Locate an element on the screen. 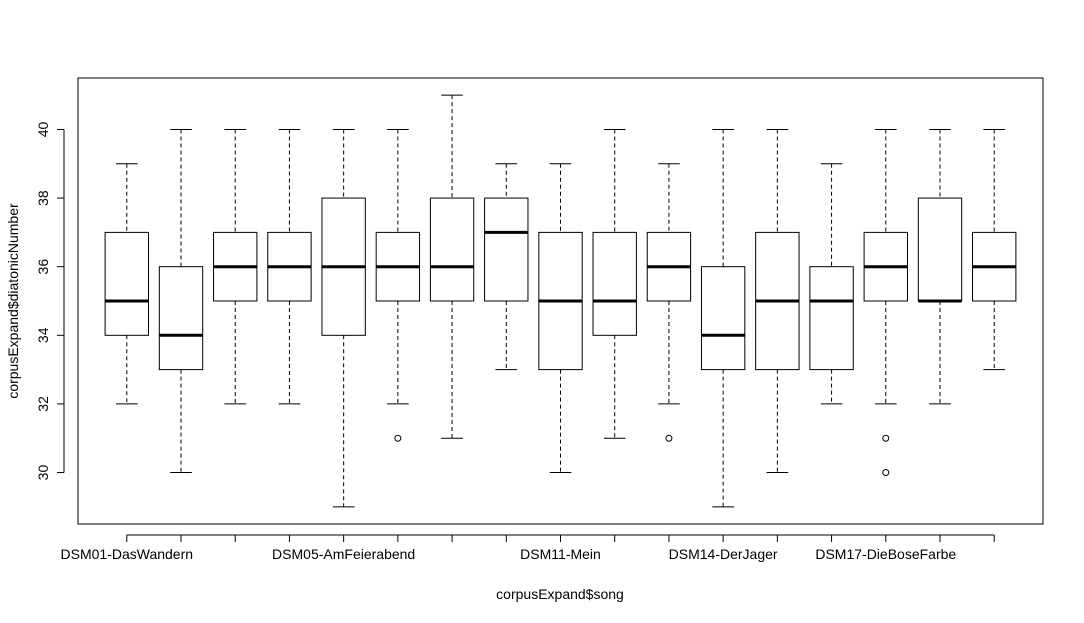 This screenshot has height=623, width=1084. x-axis-title: corpusExpand$song is located at coordinates (560, 594).